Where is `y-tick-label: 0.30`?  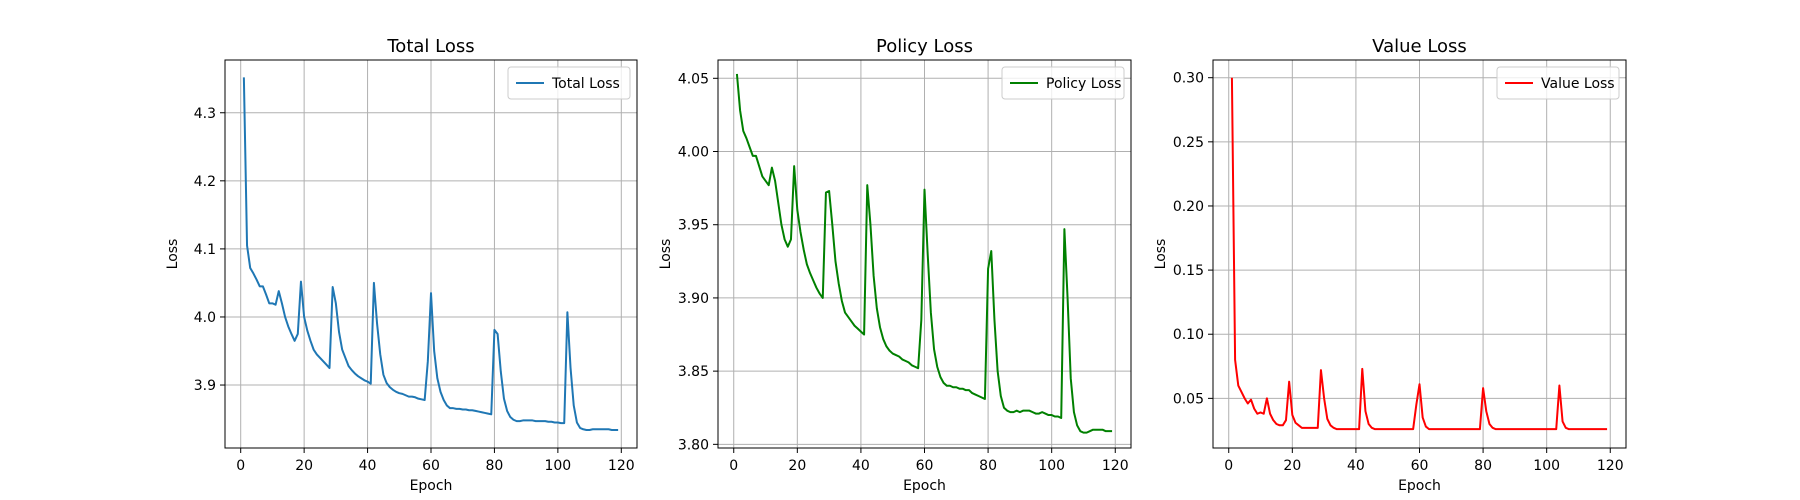 y-tick-label: 0.30 is located at coordinates (1188, 79).